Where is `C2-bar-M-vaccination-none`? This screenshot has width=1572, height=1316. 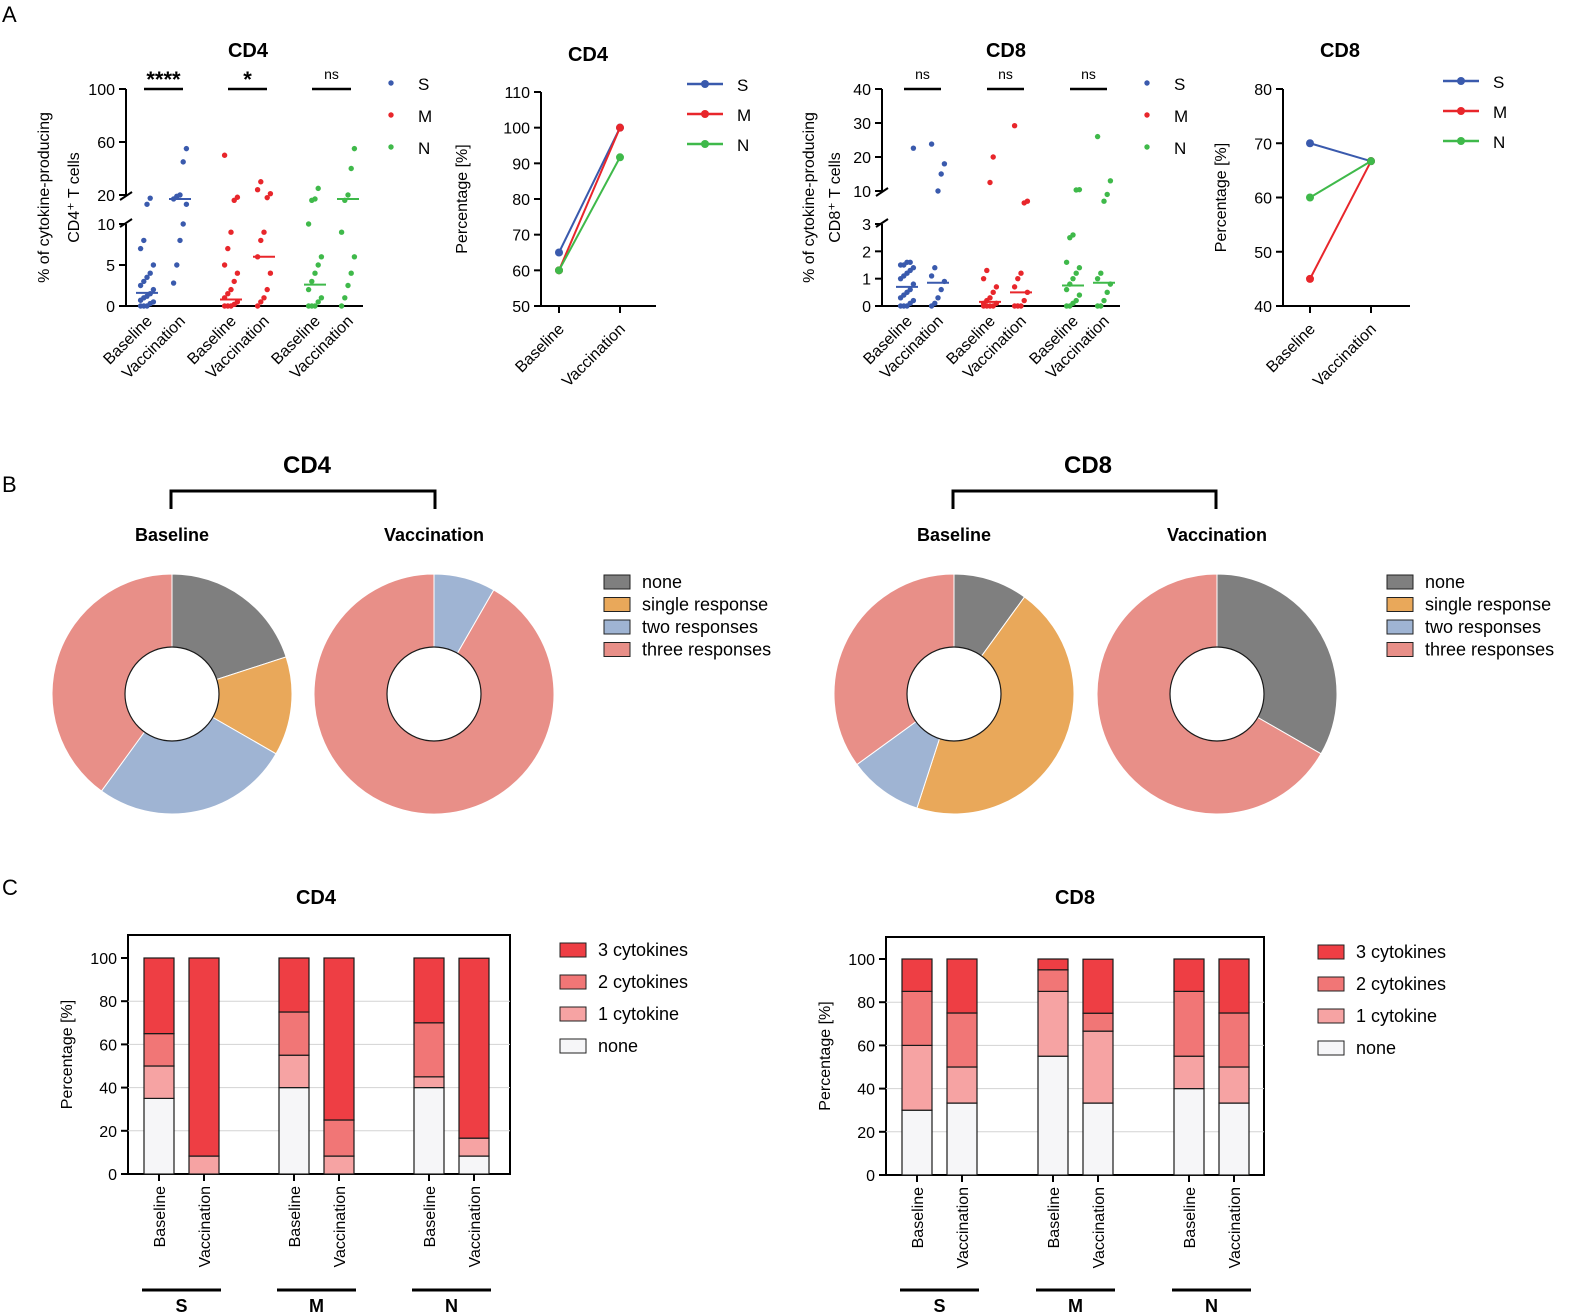
C2-bar-M-vaccination-none is located at coordinates (1098, 1139).